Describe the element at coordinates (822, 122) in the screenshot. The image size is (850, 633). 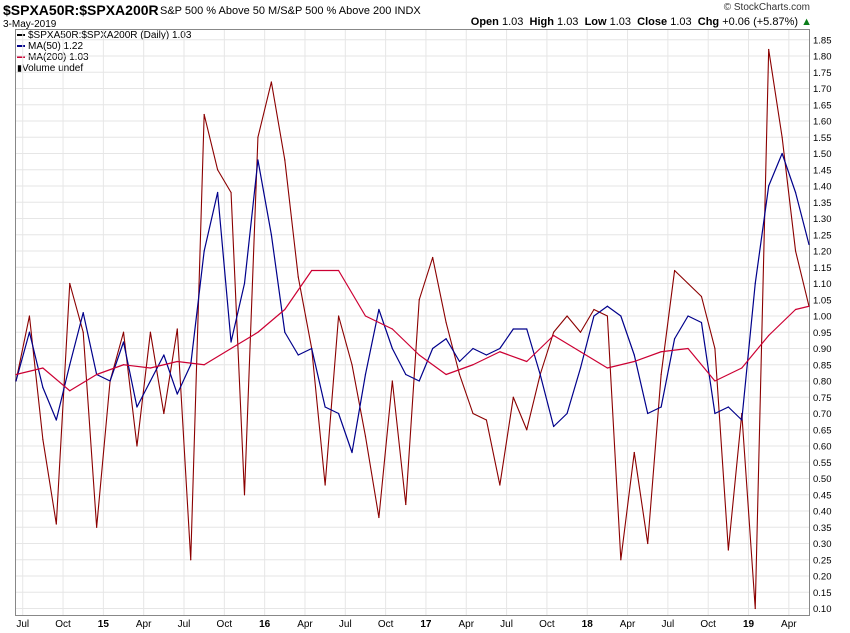
I see `y-tick-label: 1.60` at that location.